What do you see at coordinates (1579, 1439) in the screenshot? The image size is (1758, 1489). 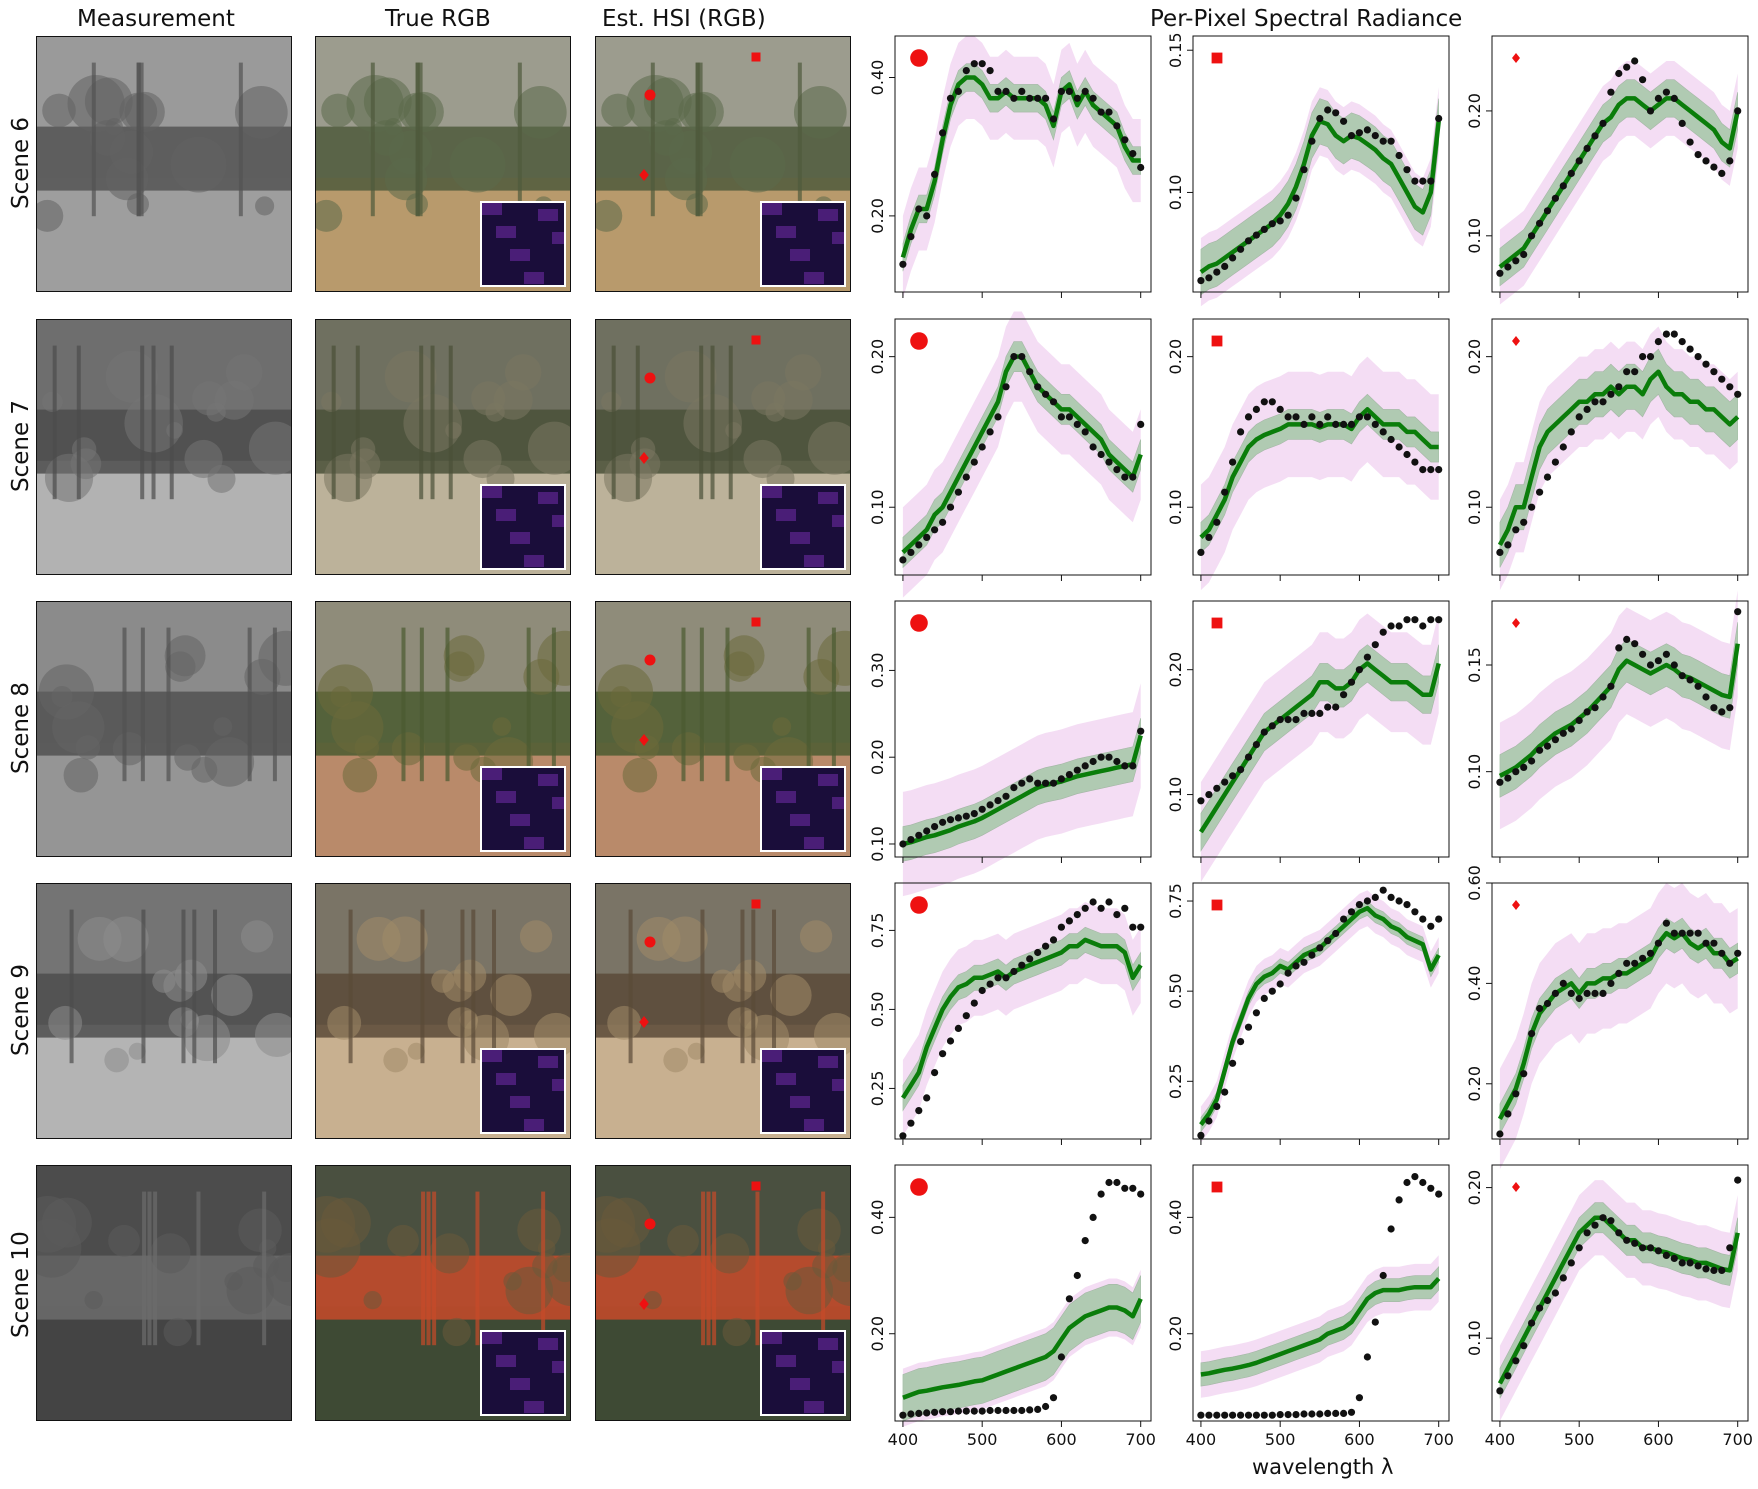 I see `x-tick-label: 500` at bounding box center [1579, 1439].